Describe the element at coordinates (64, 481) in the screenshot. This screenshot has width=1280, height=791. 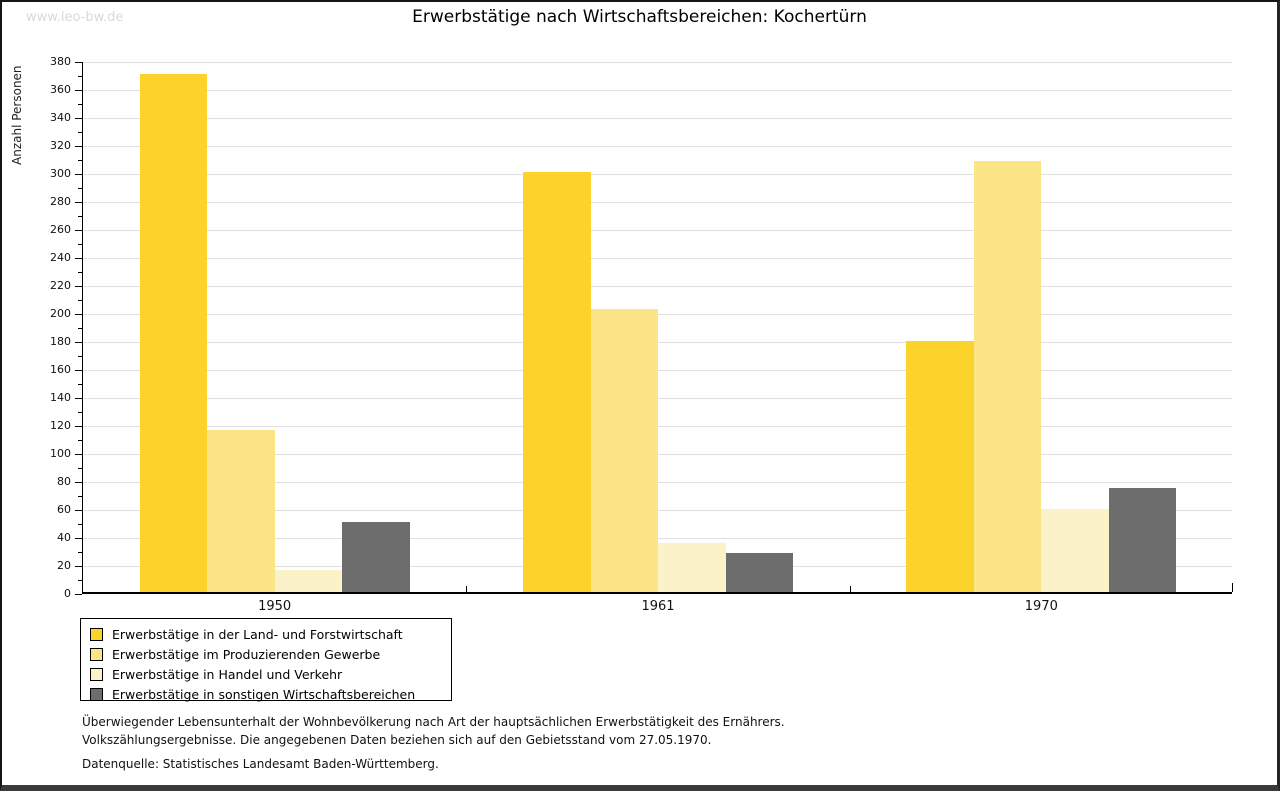
I see `y-tick-label: 80` at that location.